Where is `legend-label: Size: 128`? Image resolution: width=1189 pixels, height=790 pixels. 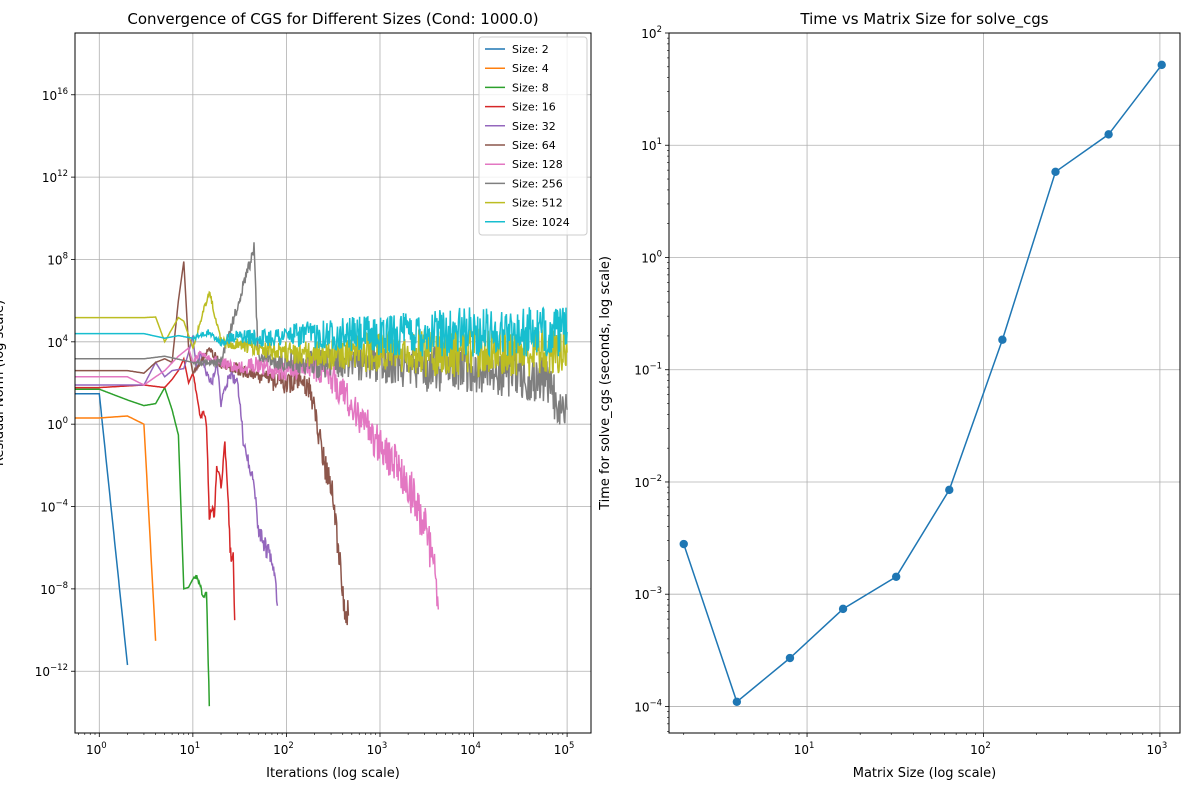
legend-label: Size: 128 is located at coordinates (537, 164).